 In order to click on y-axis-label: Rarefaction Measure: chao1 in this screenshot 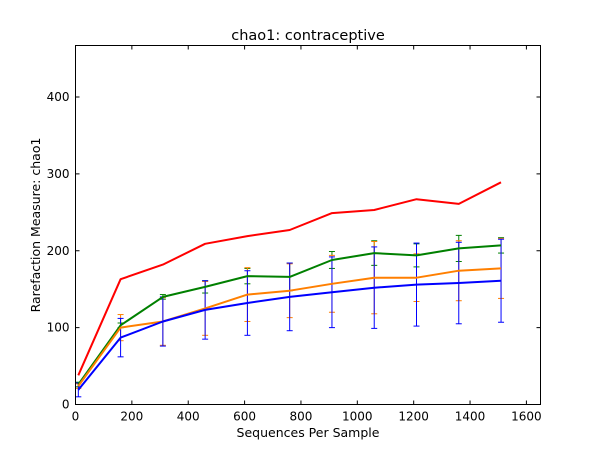, I will do `click(35, 225)`.